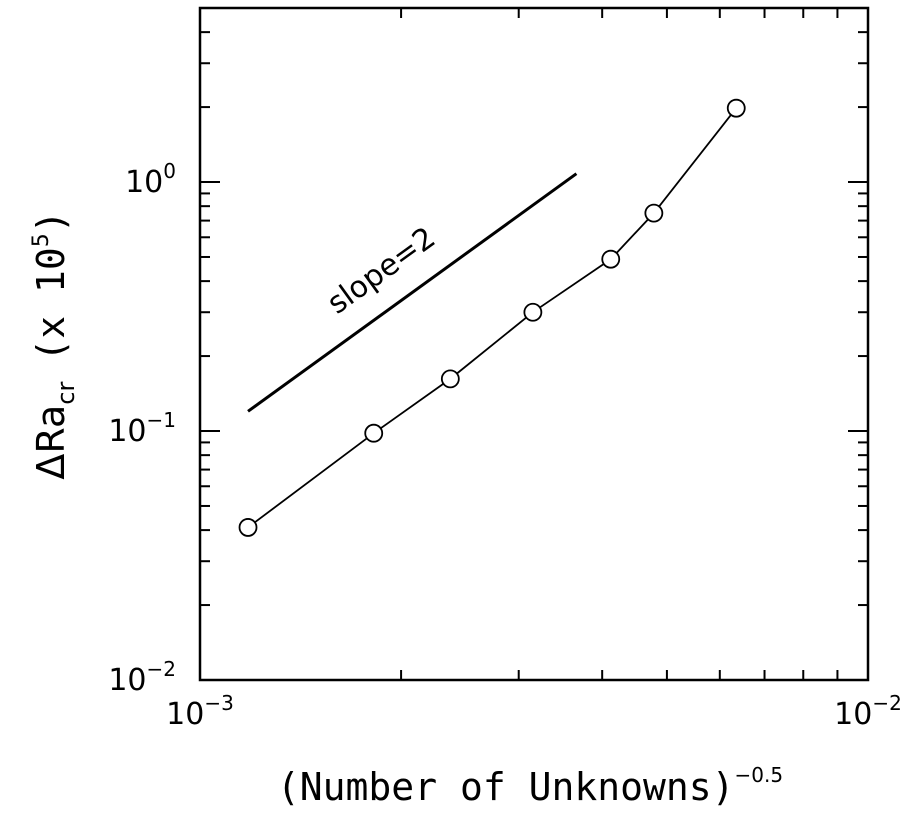 The image size is (916, 817). Describe the element at coordinates (54, 344) in the screenshot. I see `y-axis-title: ΔRacr(x 105)` at that location.